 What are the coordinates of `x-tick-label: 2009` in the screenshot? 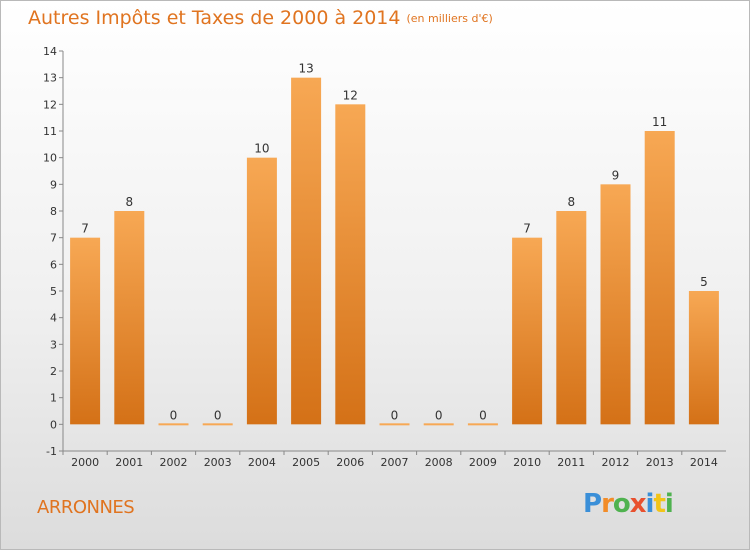 It's located at (483, 462).